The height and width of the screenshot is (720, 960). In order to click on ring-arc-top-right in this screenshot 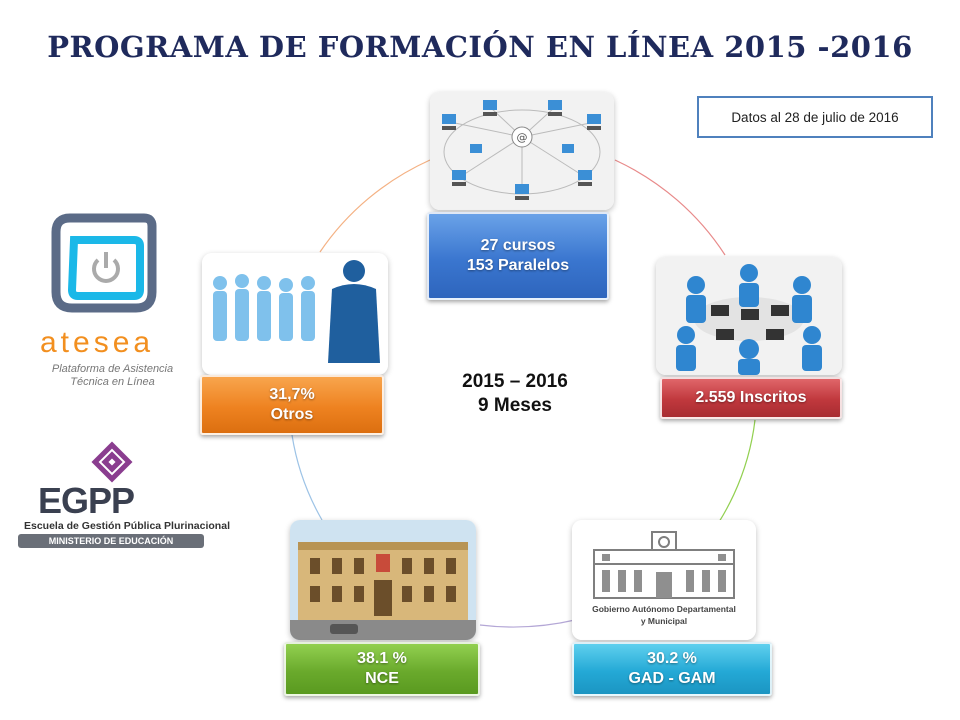, I will do `click(670, 207)`.